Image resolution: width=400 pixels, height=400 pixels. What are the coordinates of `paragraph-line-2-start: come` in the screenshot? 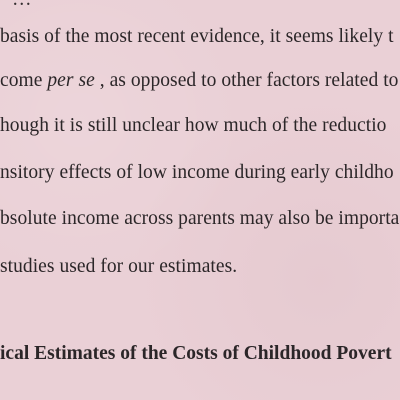 It's located at (21, 80).